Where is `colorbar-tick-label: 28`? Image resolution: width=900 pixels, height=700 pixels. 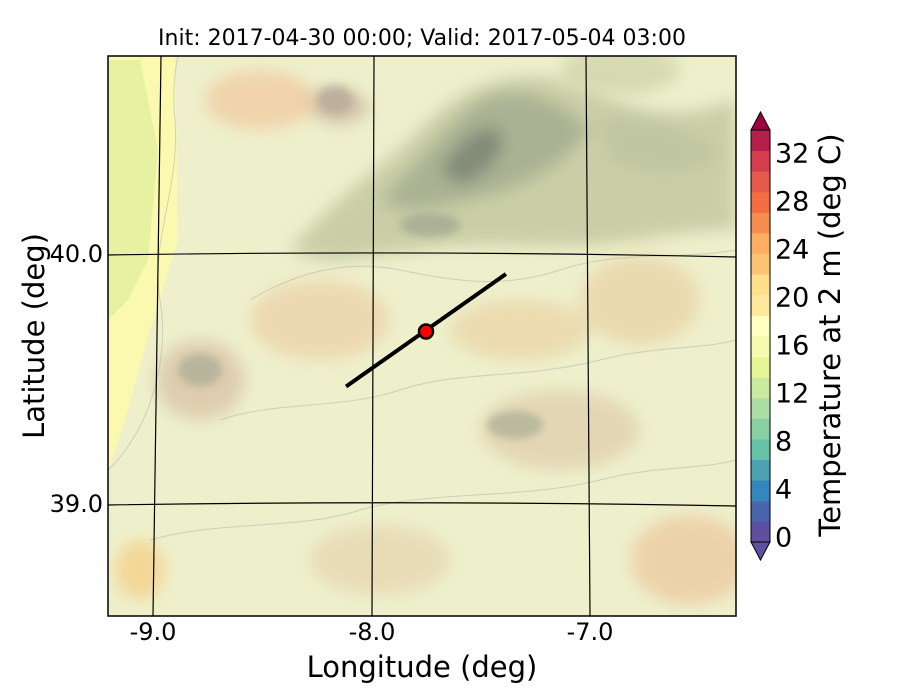
colorbar-tick-label: 28 is located at coordinates (792, 202).